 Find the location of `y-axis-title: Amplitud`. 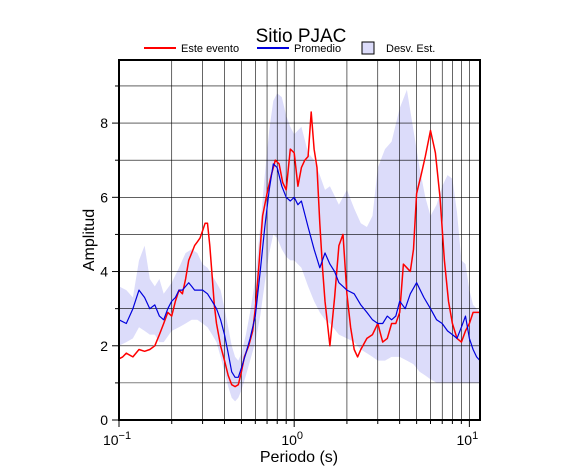

y-axis-title: Amplitud is located at coordinates (89, 240).